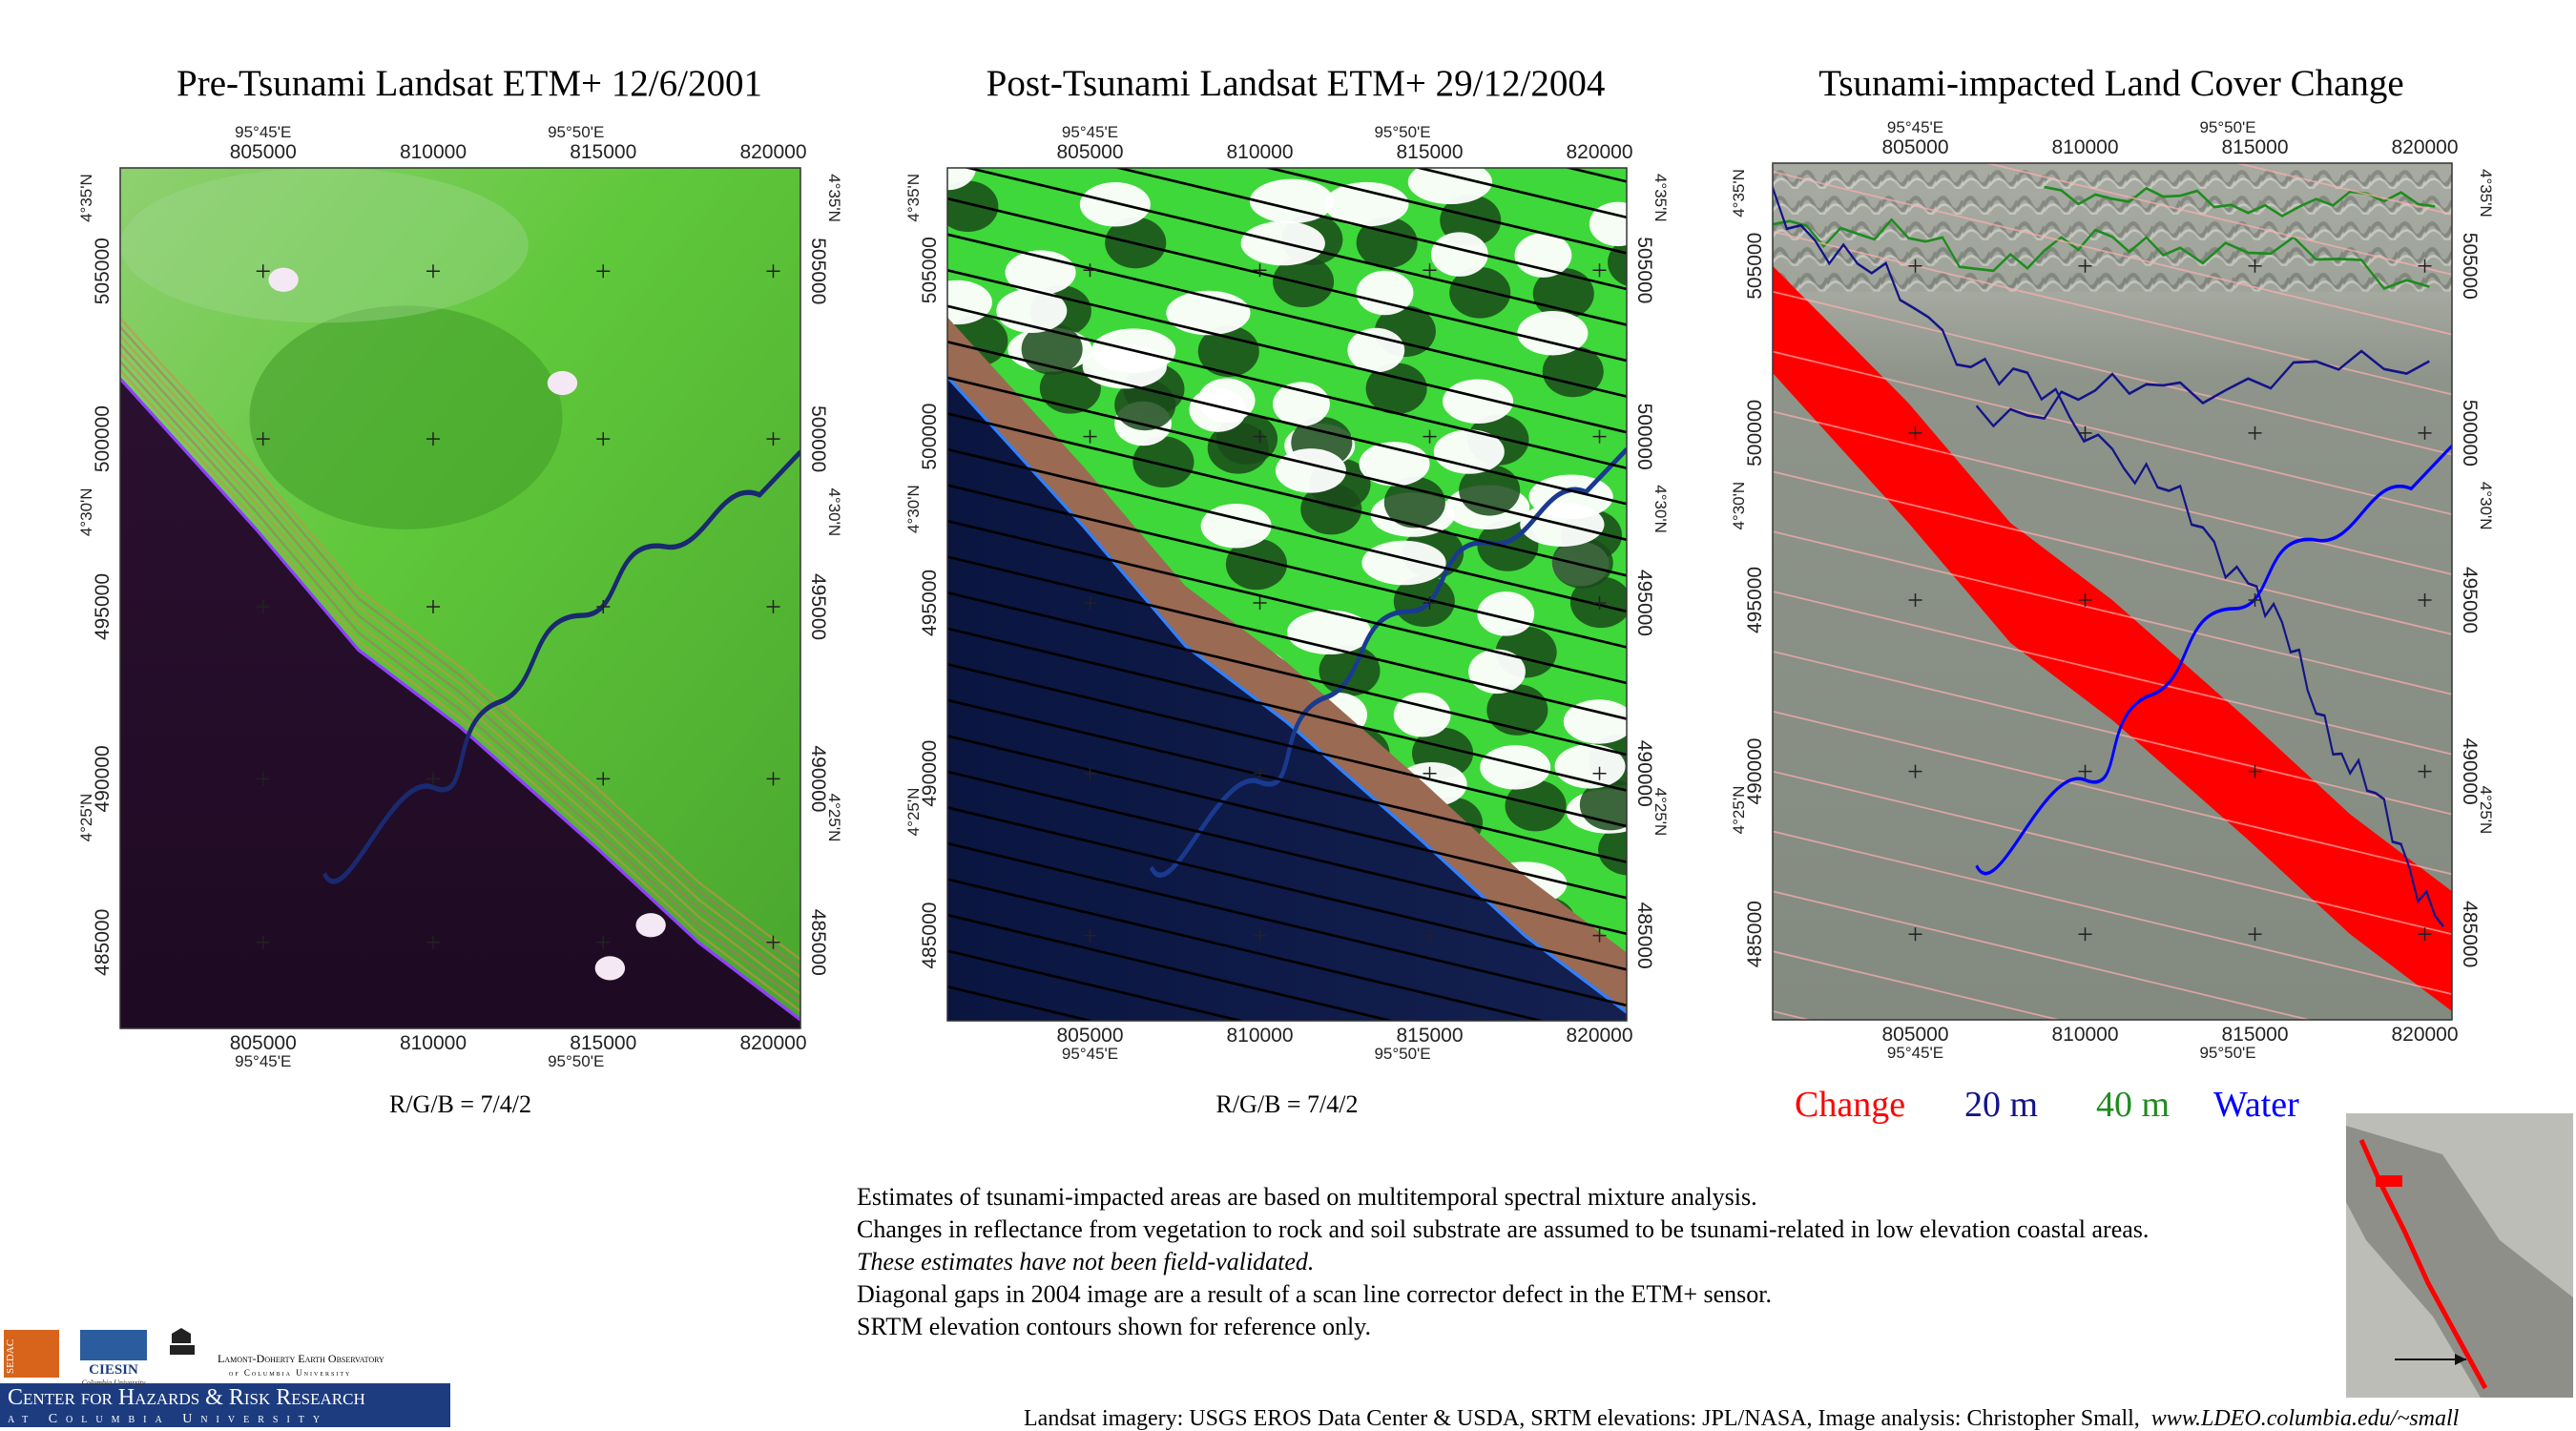  What do you see at coordinates (290, 1373) in the screenshot?
I see `logo-lamont-sub: of Columbia University` at bounding box center [290, 1373].